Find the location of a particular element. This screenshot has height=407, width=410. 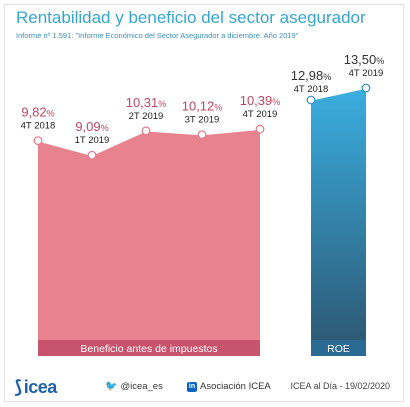

roe-label-band is located at coordinates (338, 348).